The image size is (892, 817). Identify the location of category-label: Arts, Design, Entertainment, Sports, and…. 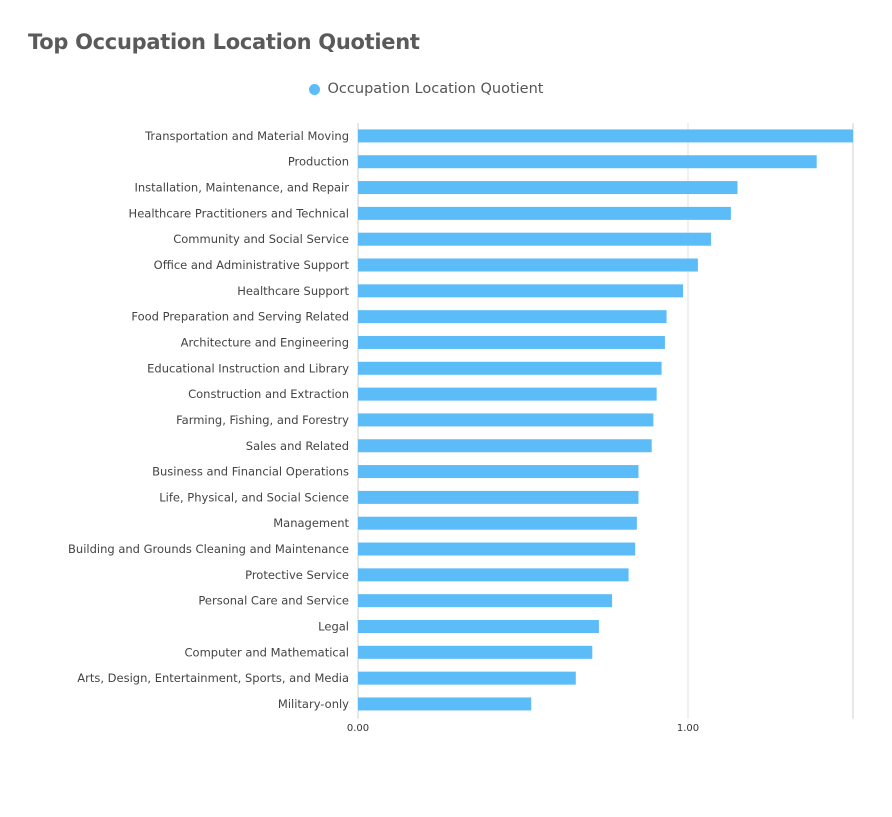
(213, 678).